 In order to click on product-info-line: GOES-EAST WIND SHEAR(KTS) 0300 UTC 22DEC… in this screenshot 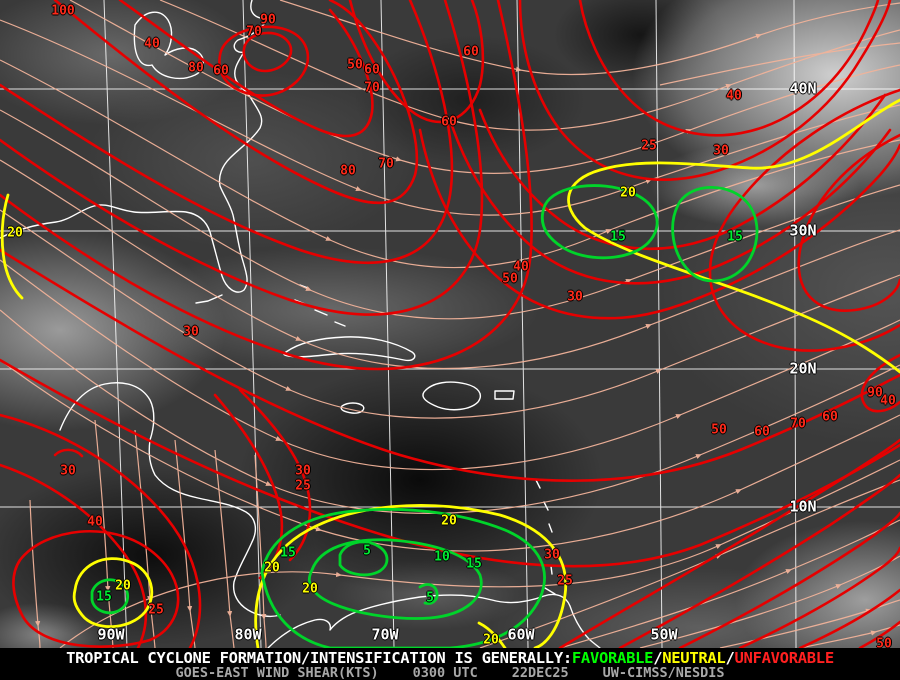, I will do `click(450, 672)`.